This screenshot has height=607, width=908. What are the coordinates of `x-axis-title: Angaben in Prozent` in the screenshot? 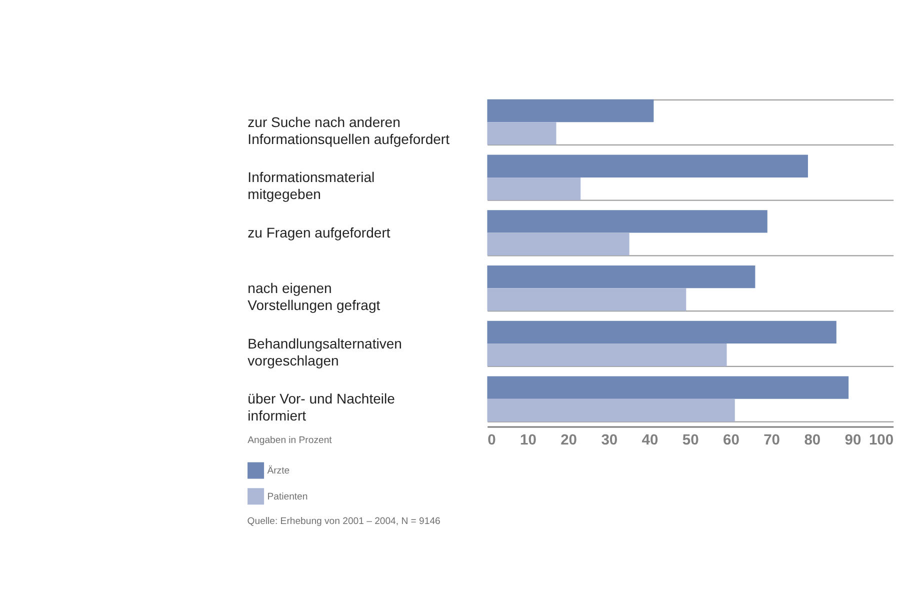 It's located at (290, 440).